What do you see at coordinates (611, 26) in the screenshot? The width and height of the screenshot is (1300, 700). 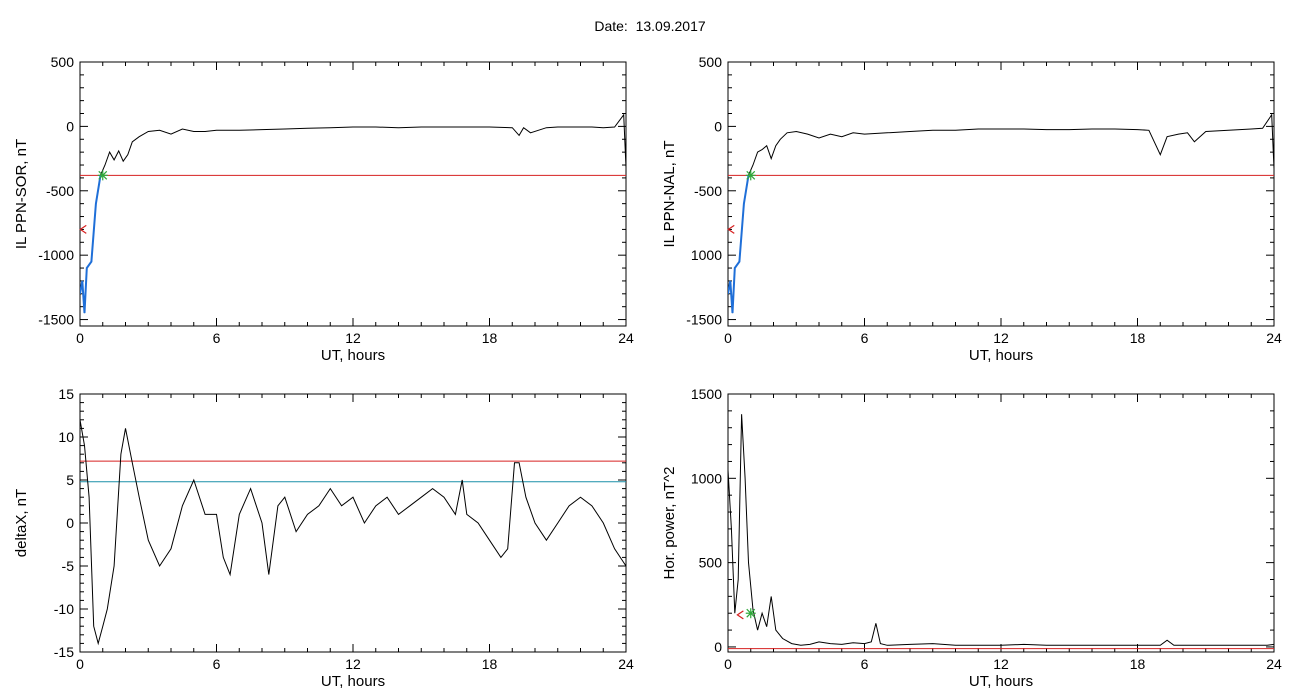 I see `date-label: Date:` at bounding box center [611, 26].